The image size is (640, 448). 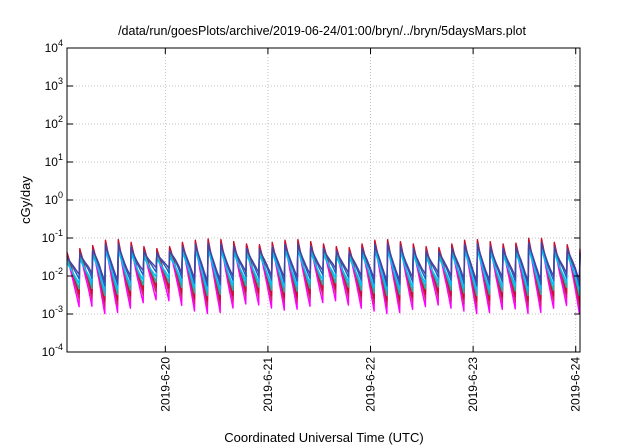 I want to click on y-axis-label: cGy/day, so click(x=25, y=200).